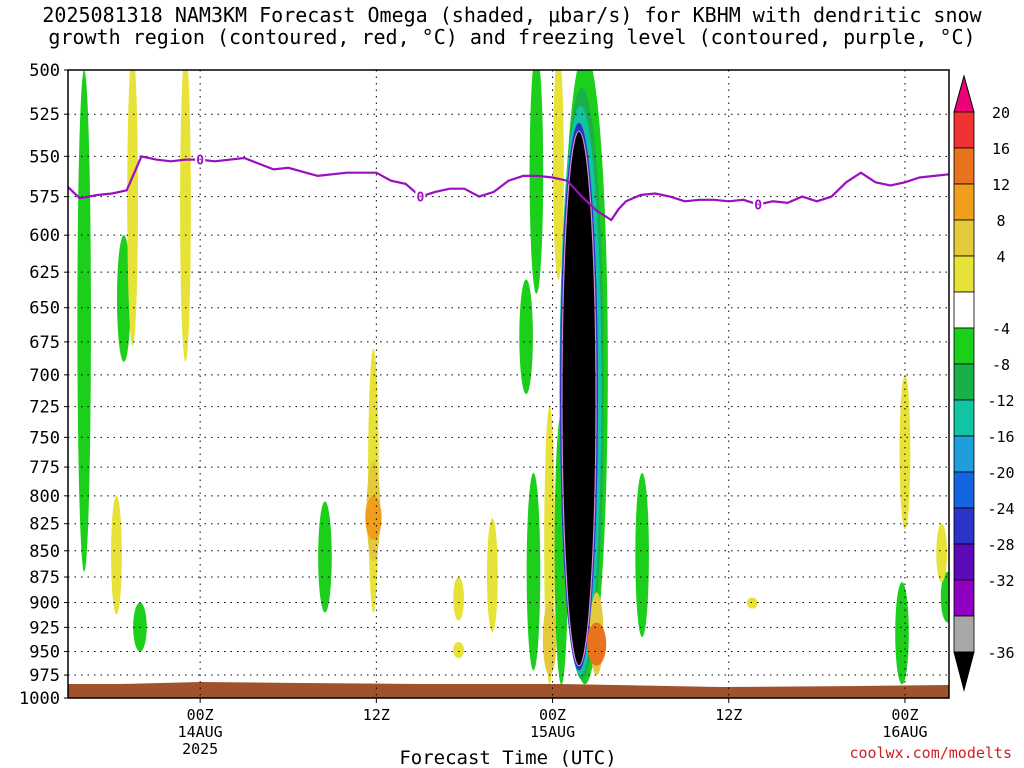  Describe the element at coordinates (44, 438) in the screenshot. I see `y-tick-label: 750` at that location.